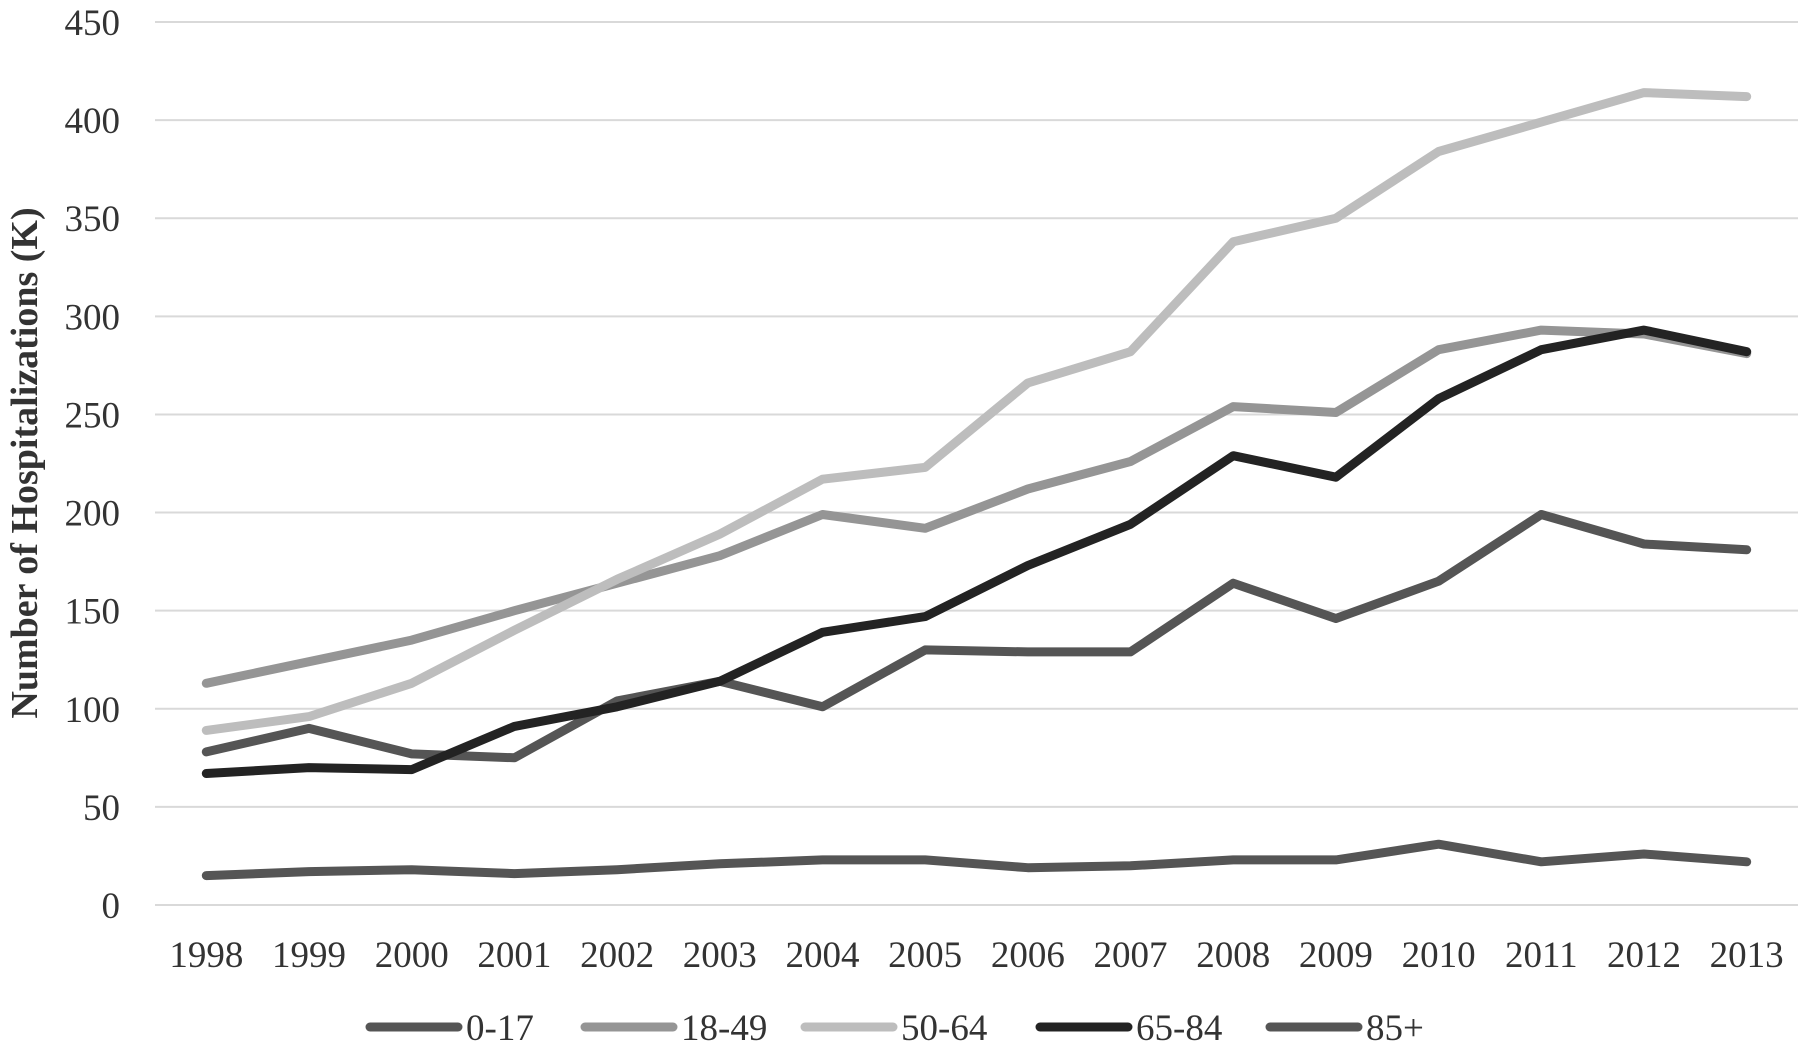 The height and width of the screenshot is (1059, 1800). Describe the element at coordinates (1439, 955) in the screenshot. I see `x-tick-label: 2010` at that location.